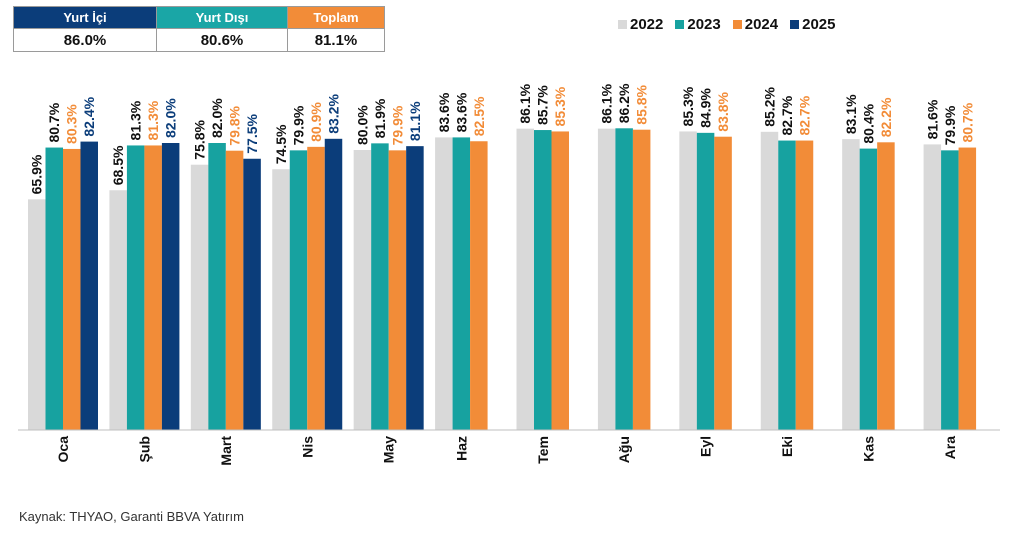 This screenshot has height=535, width=1024. Describe the element at coordinates (252, 134) in the screenshot. I see `data-label-2025-Mart: 77.5%` at that location.